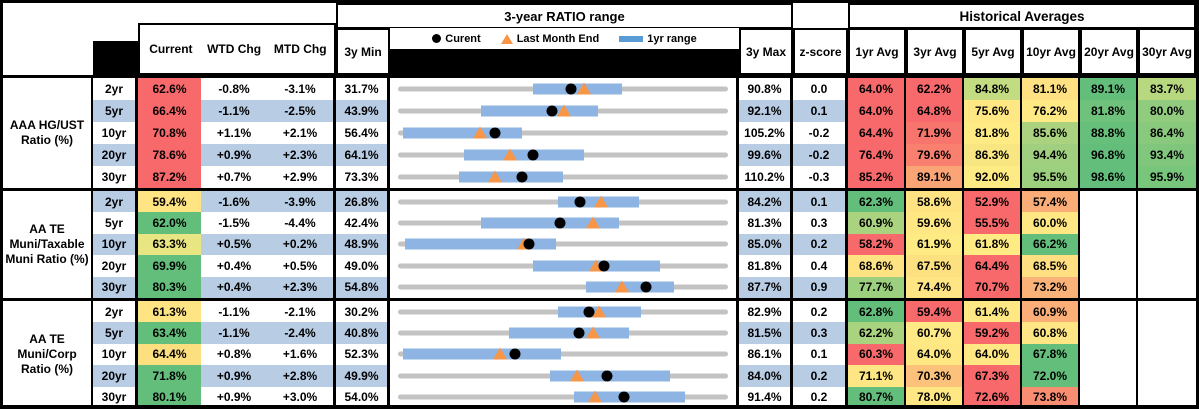 The image size is (1199, 409). What do you see at coordinates (935, 133) in the screenshot?
I see `avg-cell: 71.9%` at bounding box center [935, 133].